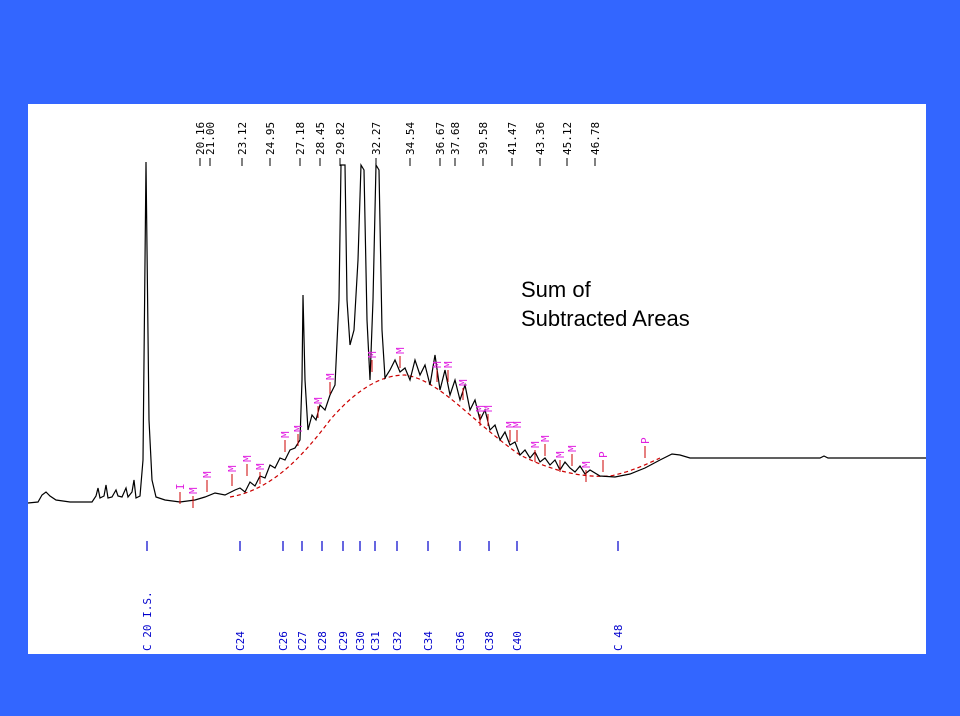  What do you see at coordinates (512, 138) in the screenshot?
I see `retention-time: 41.47` at bounding box center [512, 138].